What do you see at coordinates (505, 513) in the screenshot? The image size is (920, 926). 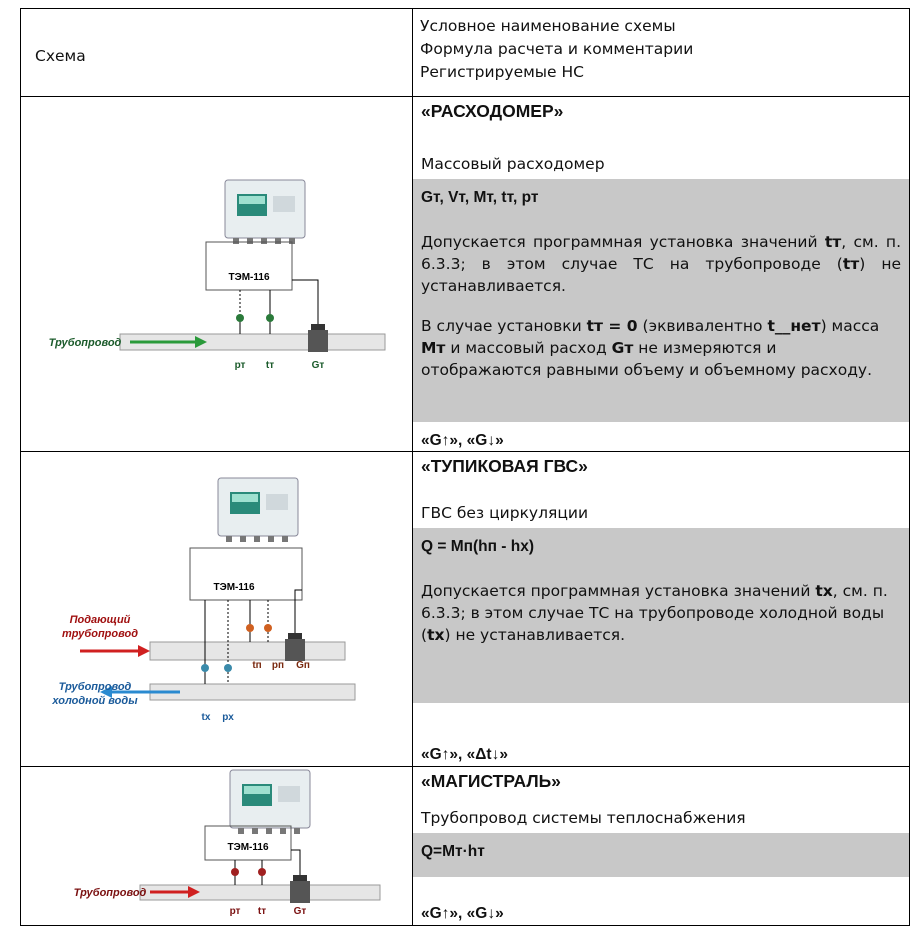 I see `scheme-subtitle: ГВС без циркуляции` at bounding box center [505, 513].